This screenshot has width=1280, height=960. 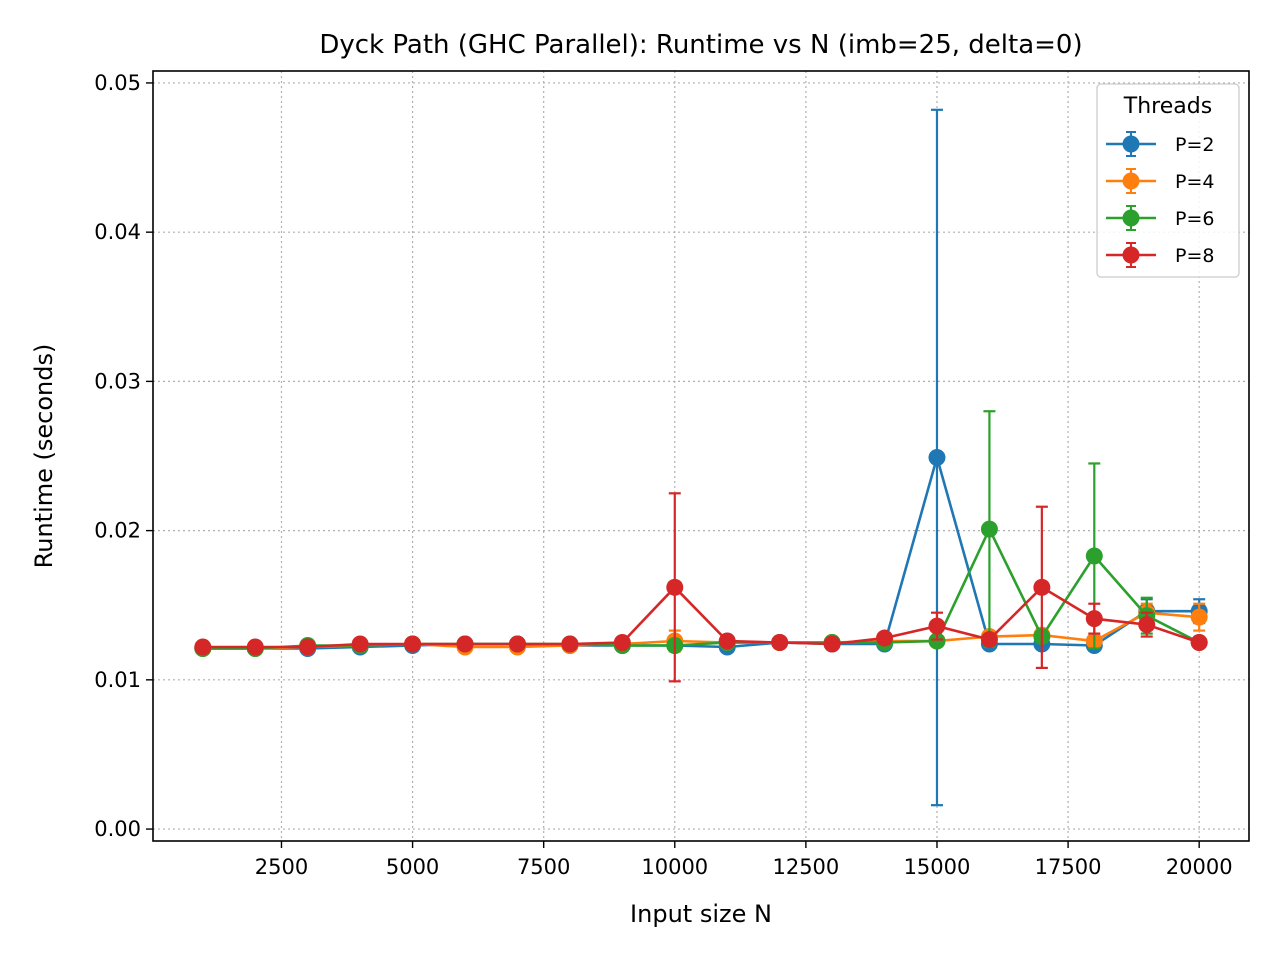 I want to click on legend-item: P=6, so click(x=1160, y=218).